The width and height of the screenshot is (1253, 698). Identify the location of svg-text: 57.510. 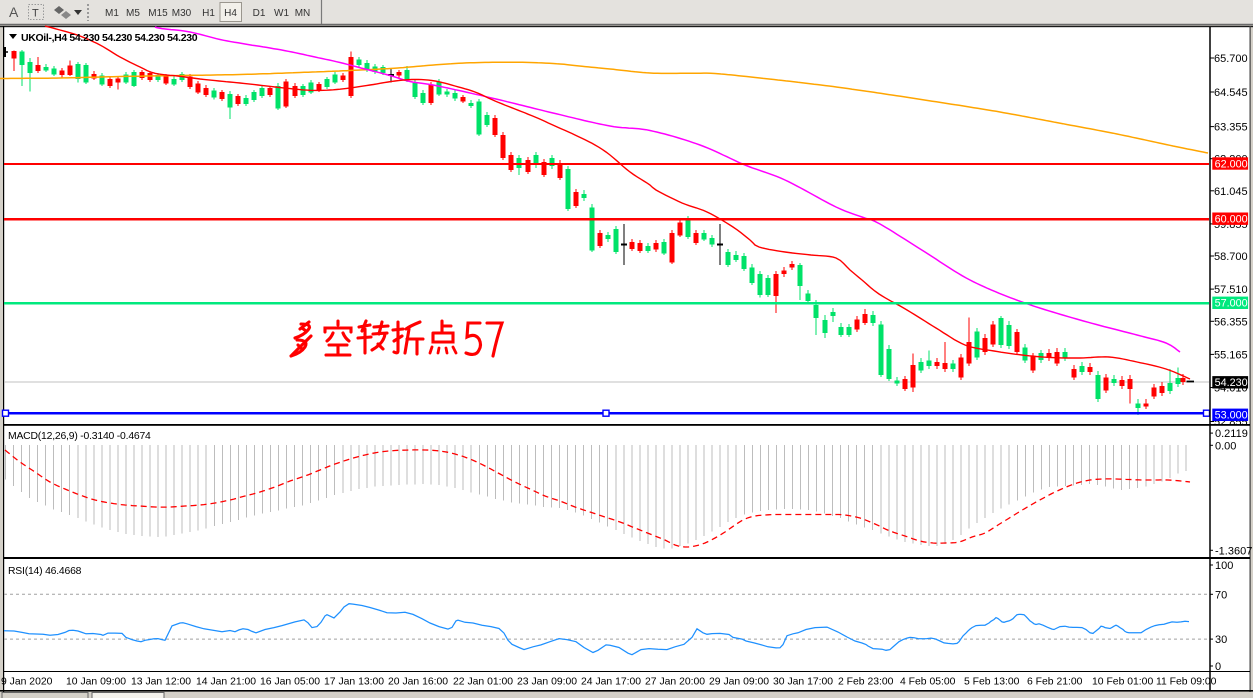
(1231, 290).